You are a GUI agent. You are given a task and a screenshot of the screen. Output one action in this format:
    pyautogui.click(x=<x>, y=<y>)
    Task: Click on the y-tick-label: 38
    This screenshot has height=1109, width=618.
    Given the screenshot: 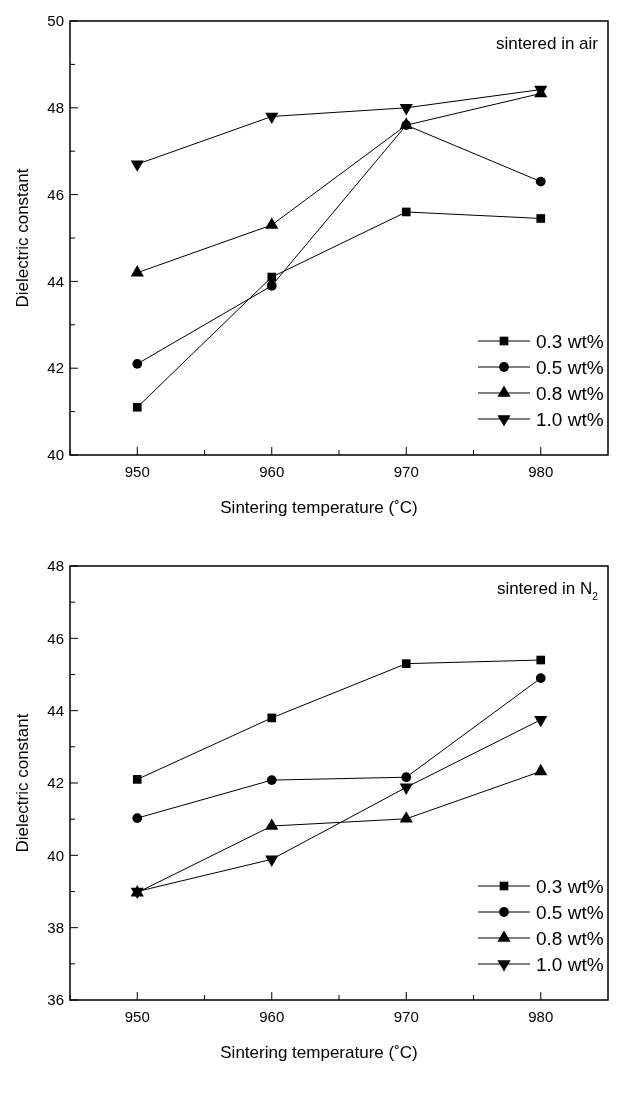 What is the action you would take?
    pyautogui.click(x=55, y=927)
    